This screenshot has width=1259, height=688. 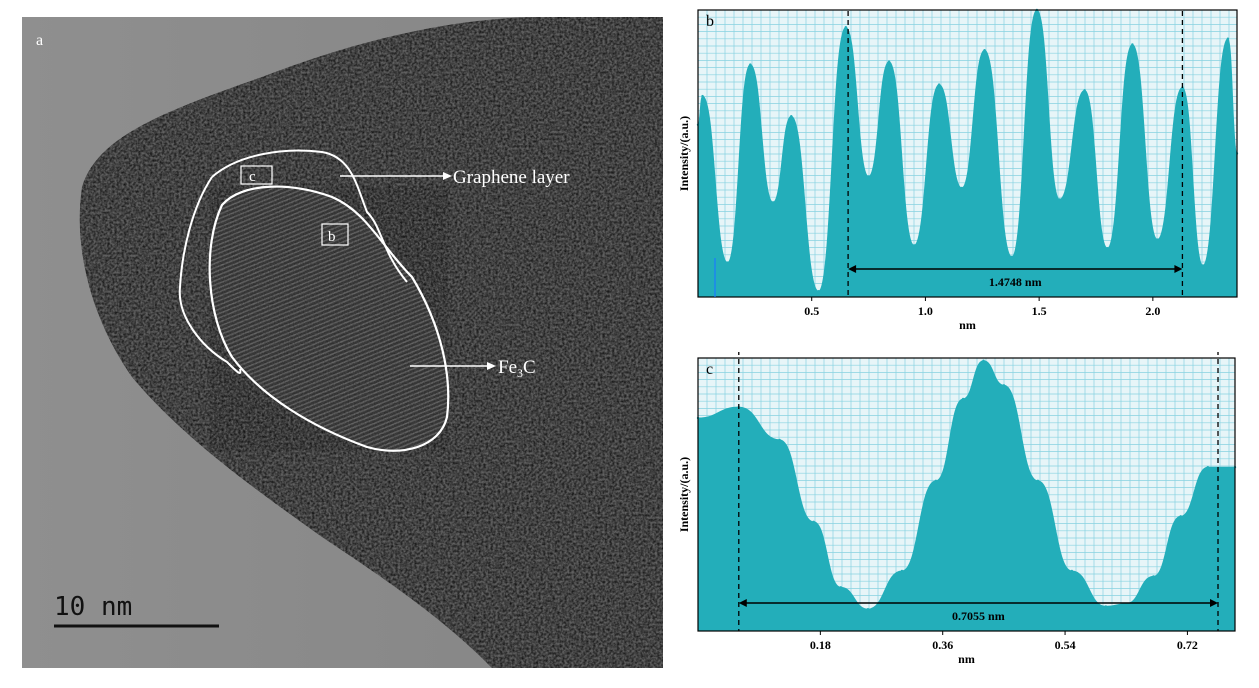 I want to click on panel-label: b, so click(x=710, y=21).